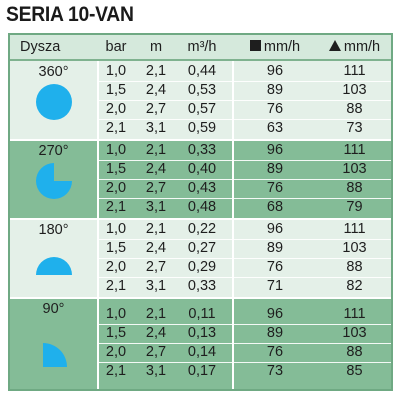 The height and width of the screenshot is (400, 400). I want to click on cell-flow: 0,29, so click(202, 267).